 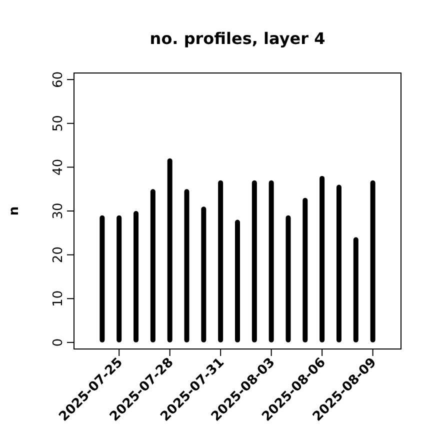 I want to click on y-tick-label: 40, so click(x=58, y=167).